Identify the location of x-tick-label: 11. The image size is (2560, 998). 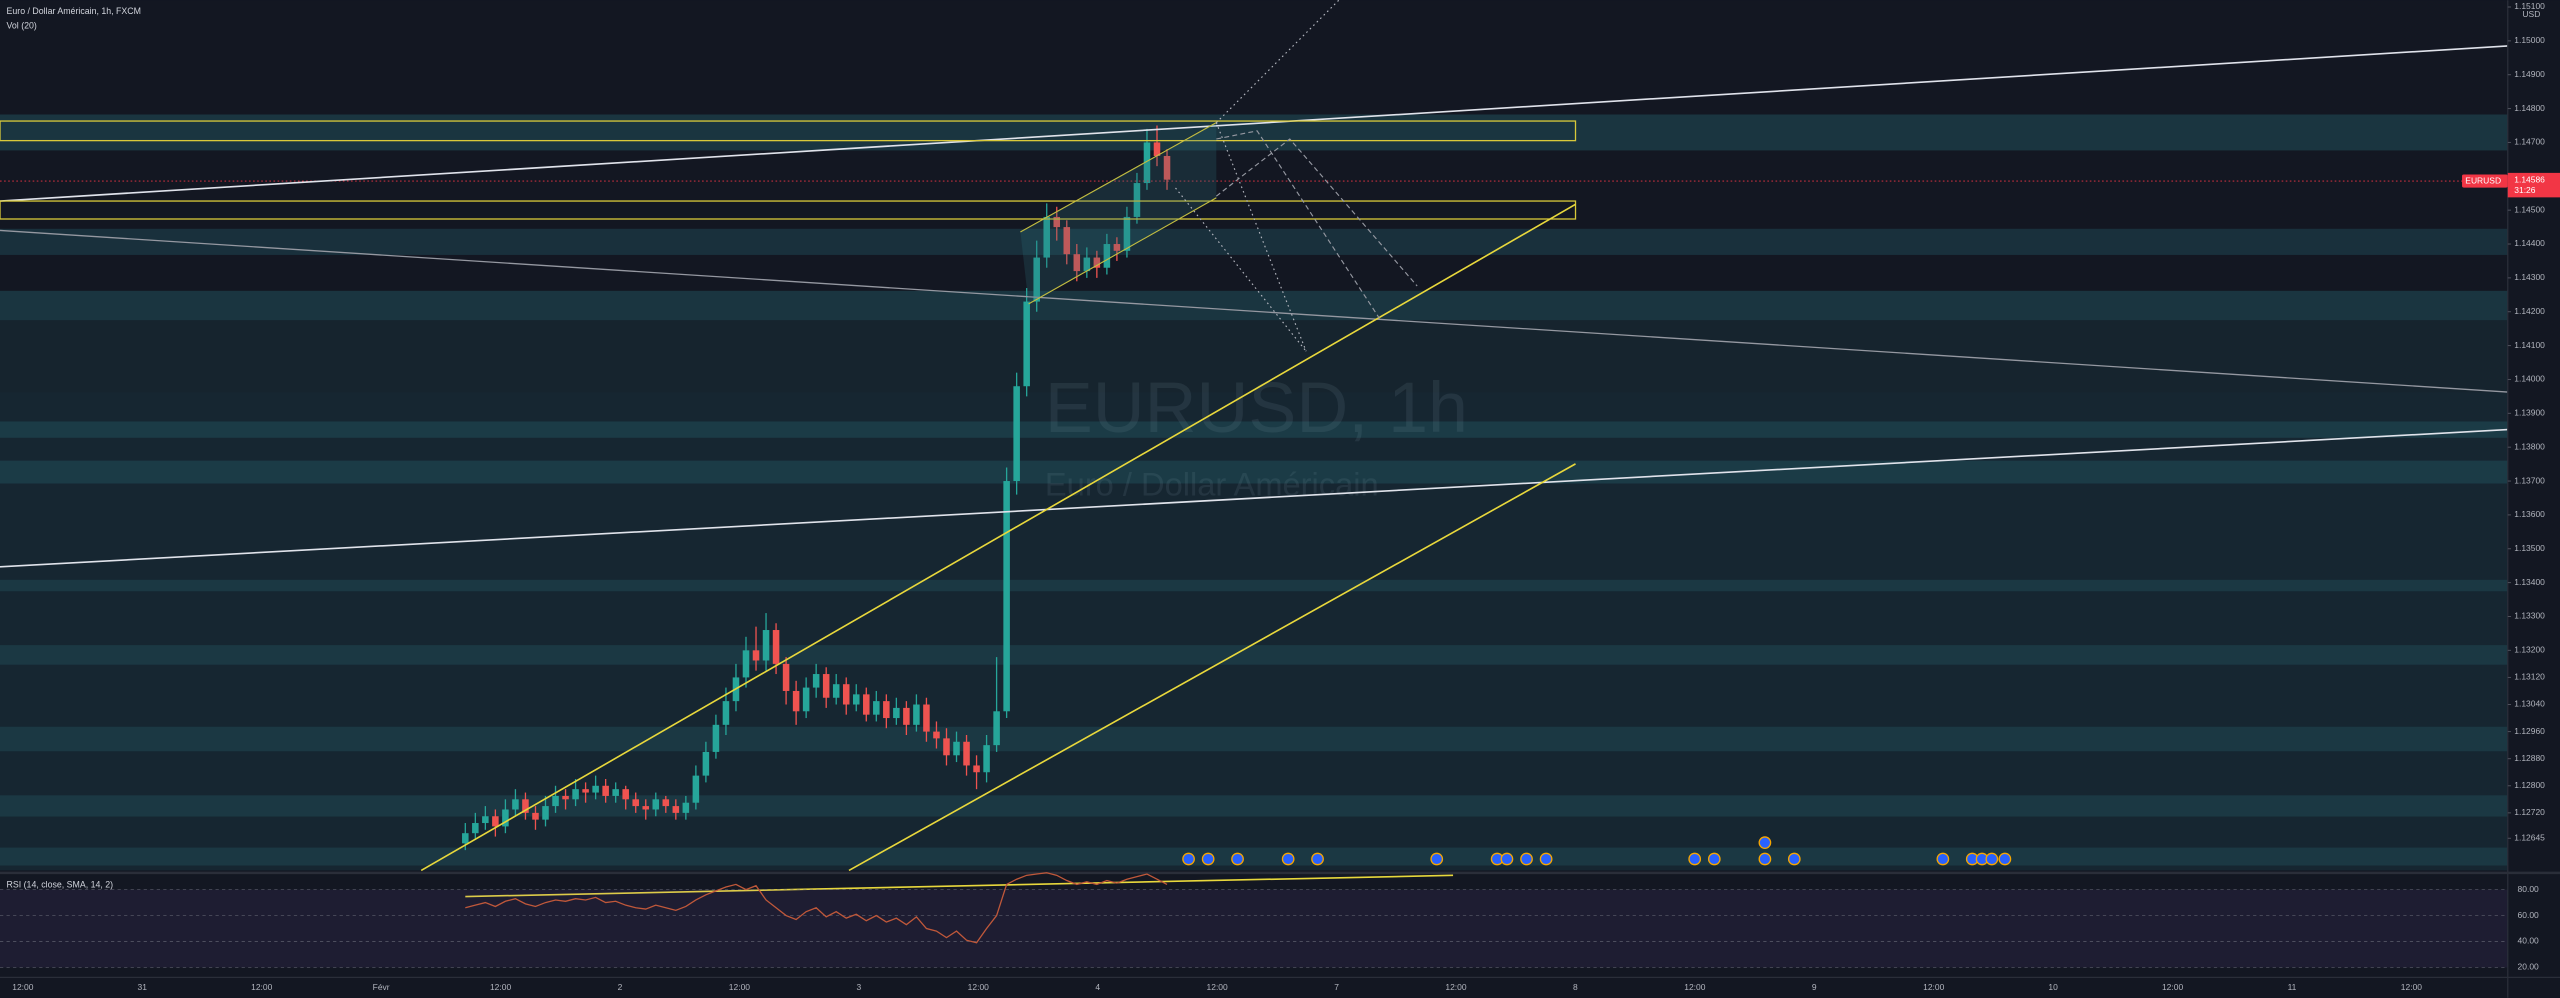
(2292, 987).